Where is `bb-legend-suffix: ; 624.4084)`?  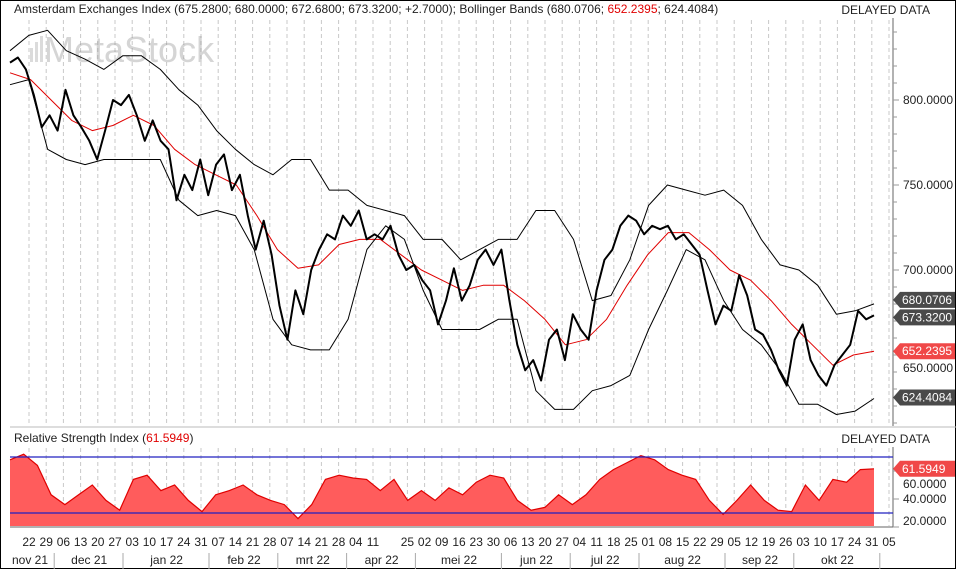 bb-legend-suffix: ; 624.4084) is located at coordinates (688, 9).